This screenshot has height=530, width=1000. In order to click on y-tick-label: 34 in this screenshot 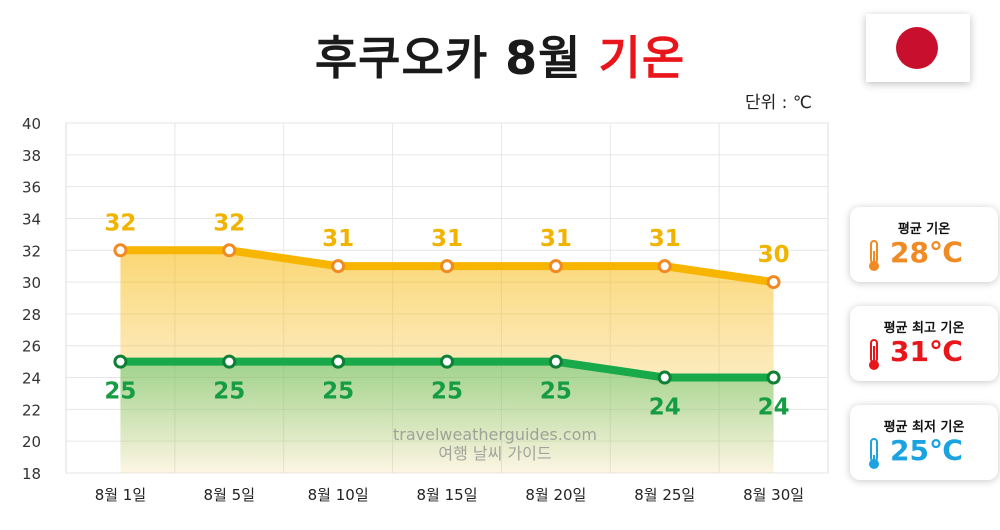, I will do `click(31, 219)`.